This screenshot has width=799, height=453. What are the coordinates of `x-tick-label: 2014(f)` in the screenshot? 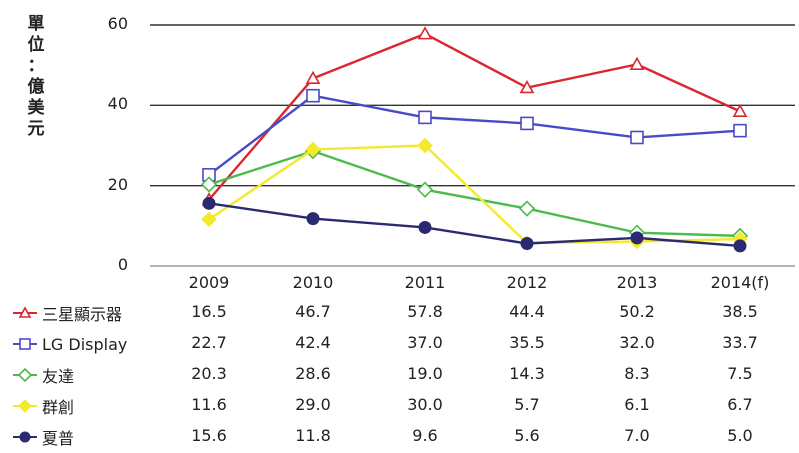 It's located at (740, 282).